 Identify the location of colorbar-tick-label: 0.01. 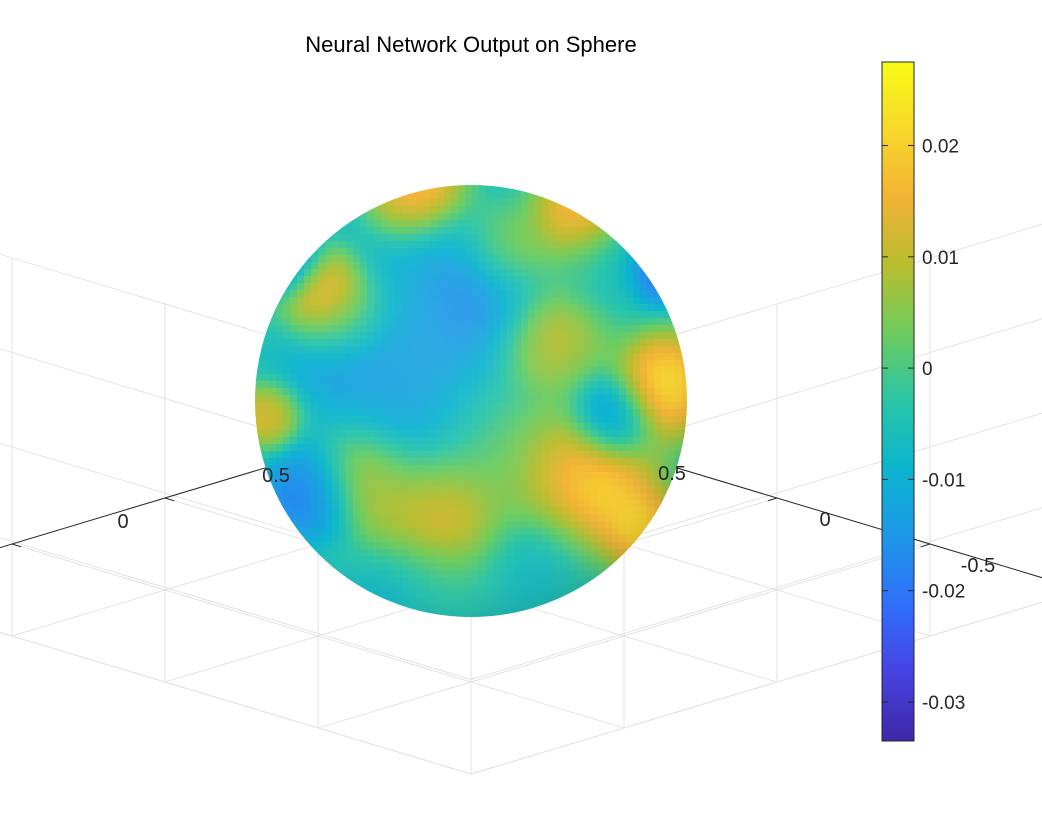
(940, 258).